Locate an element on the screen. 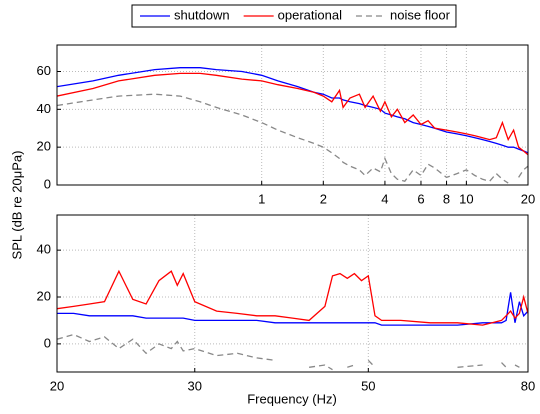 The height and width of the screenshot is (414, 540). x-tick-label: 80 is located at coordinates (528, 385).